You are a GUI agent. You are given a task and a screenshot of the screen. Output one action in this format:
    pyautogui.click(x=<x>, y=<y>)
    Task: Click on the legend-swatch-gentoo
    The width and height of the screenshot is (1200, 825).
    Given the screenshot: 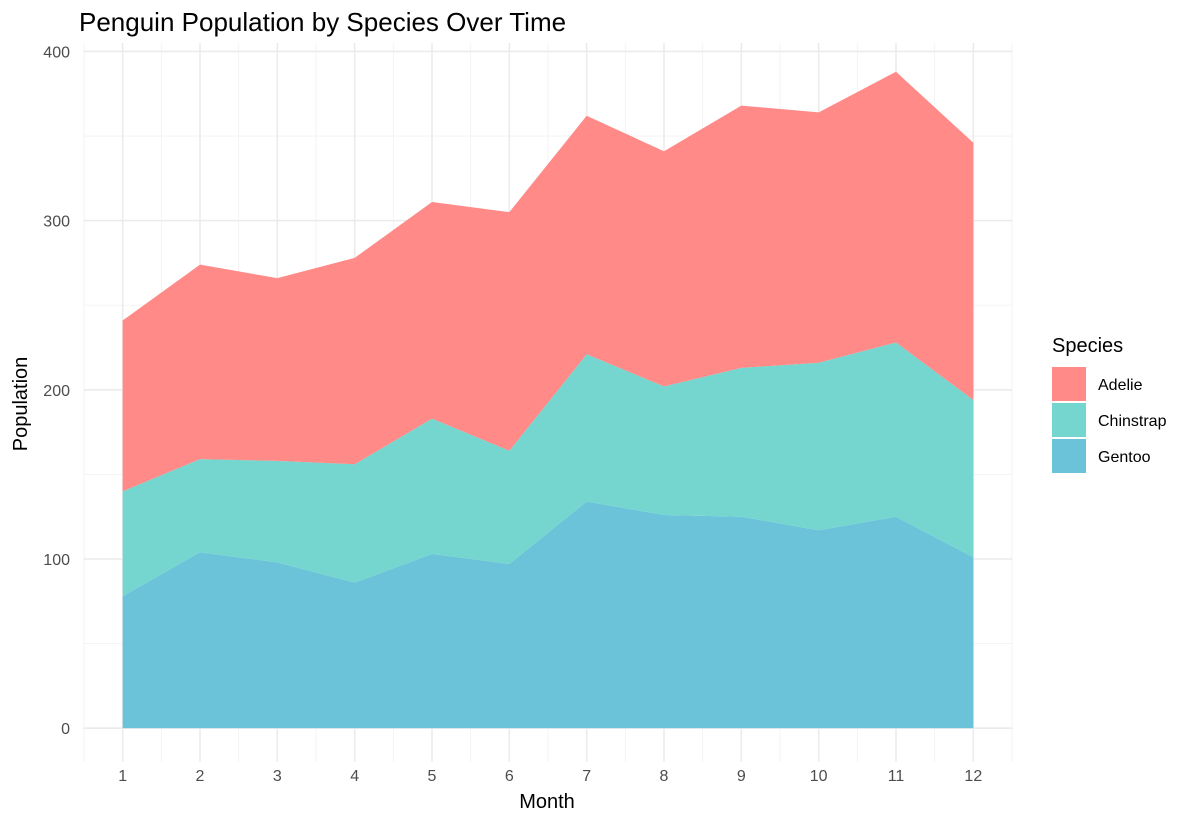 What is the action you would take?
    pyautogui.click(x=1069, y=456)
    